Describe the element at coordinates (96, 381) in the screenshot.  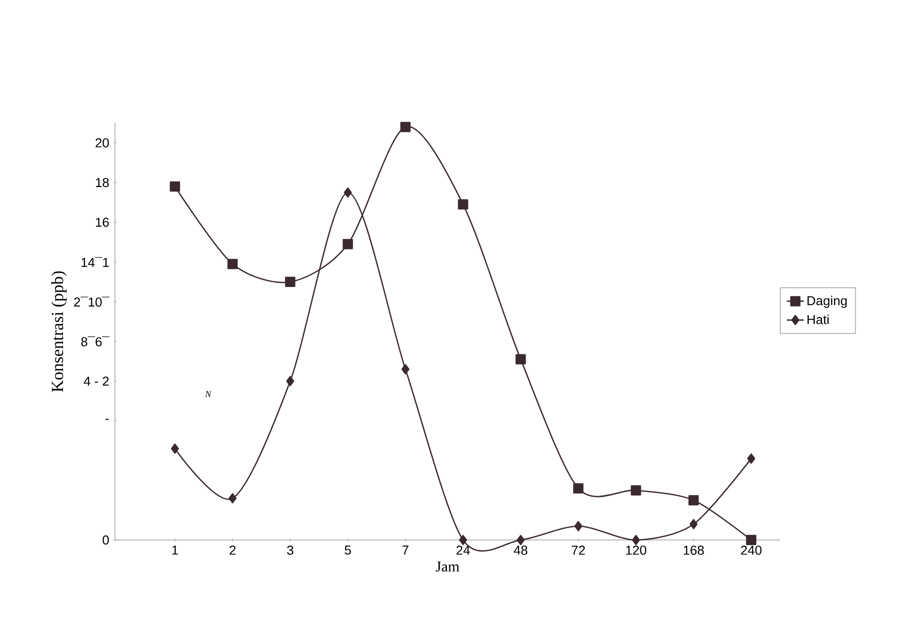
I see `y-tick-label: 4 - 2` at that location.